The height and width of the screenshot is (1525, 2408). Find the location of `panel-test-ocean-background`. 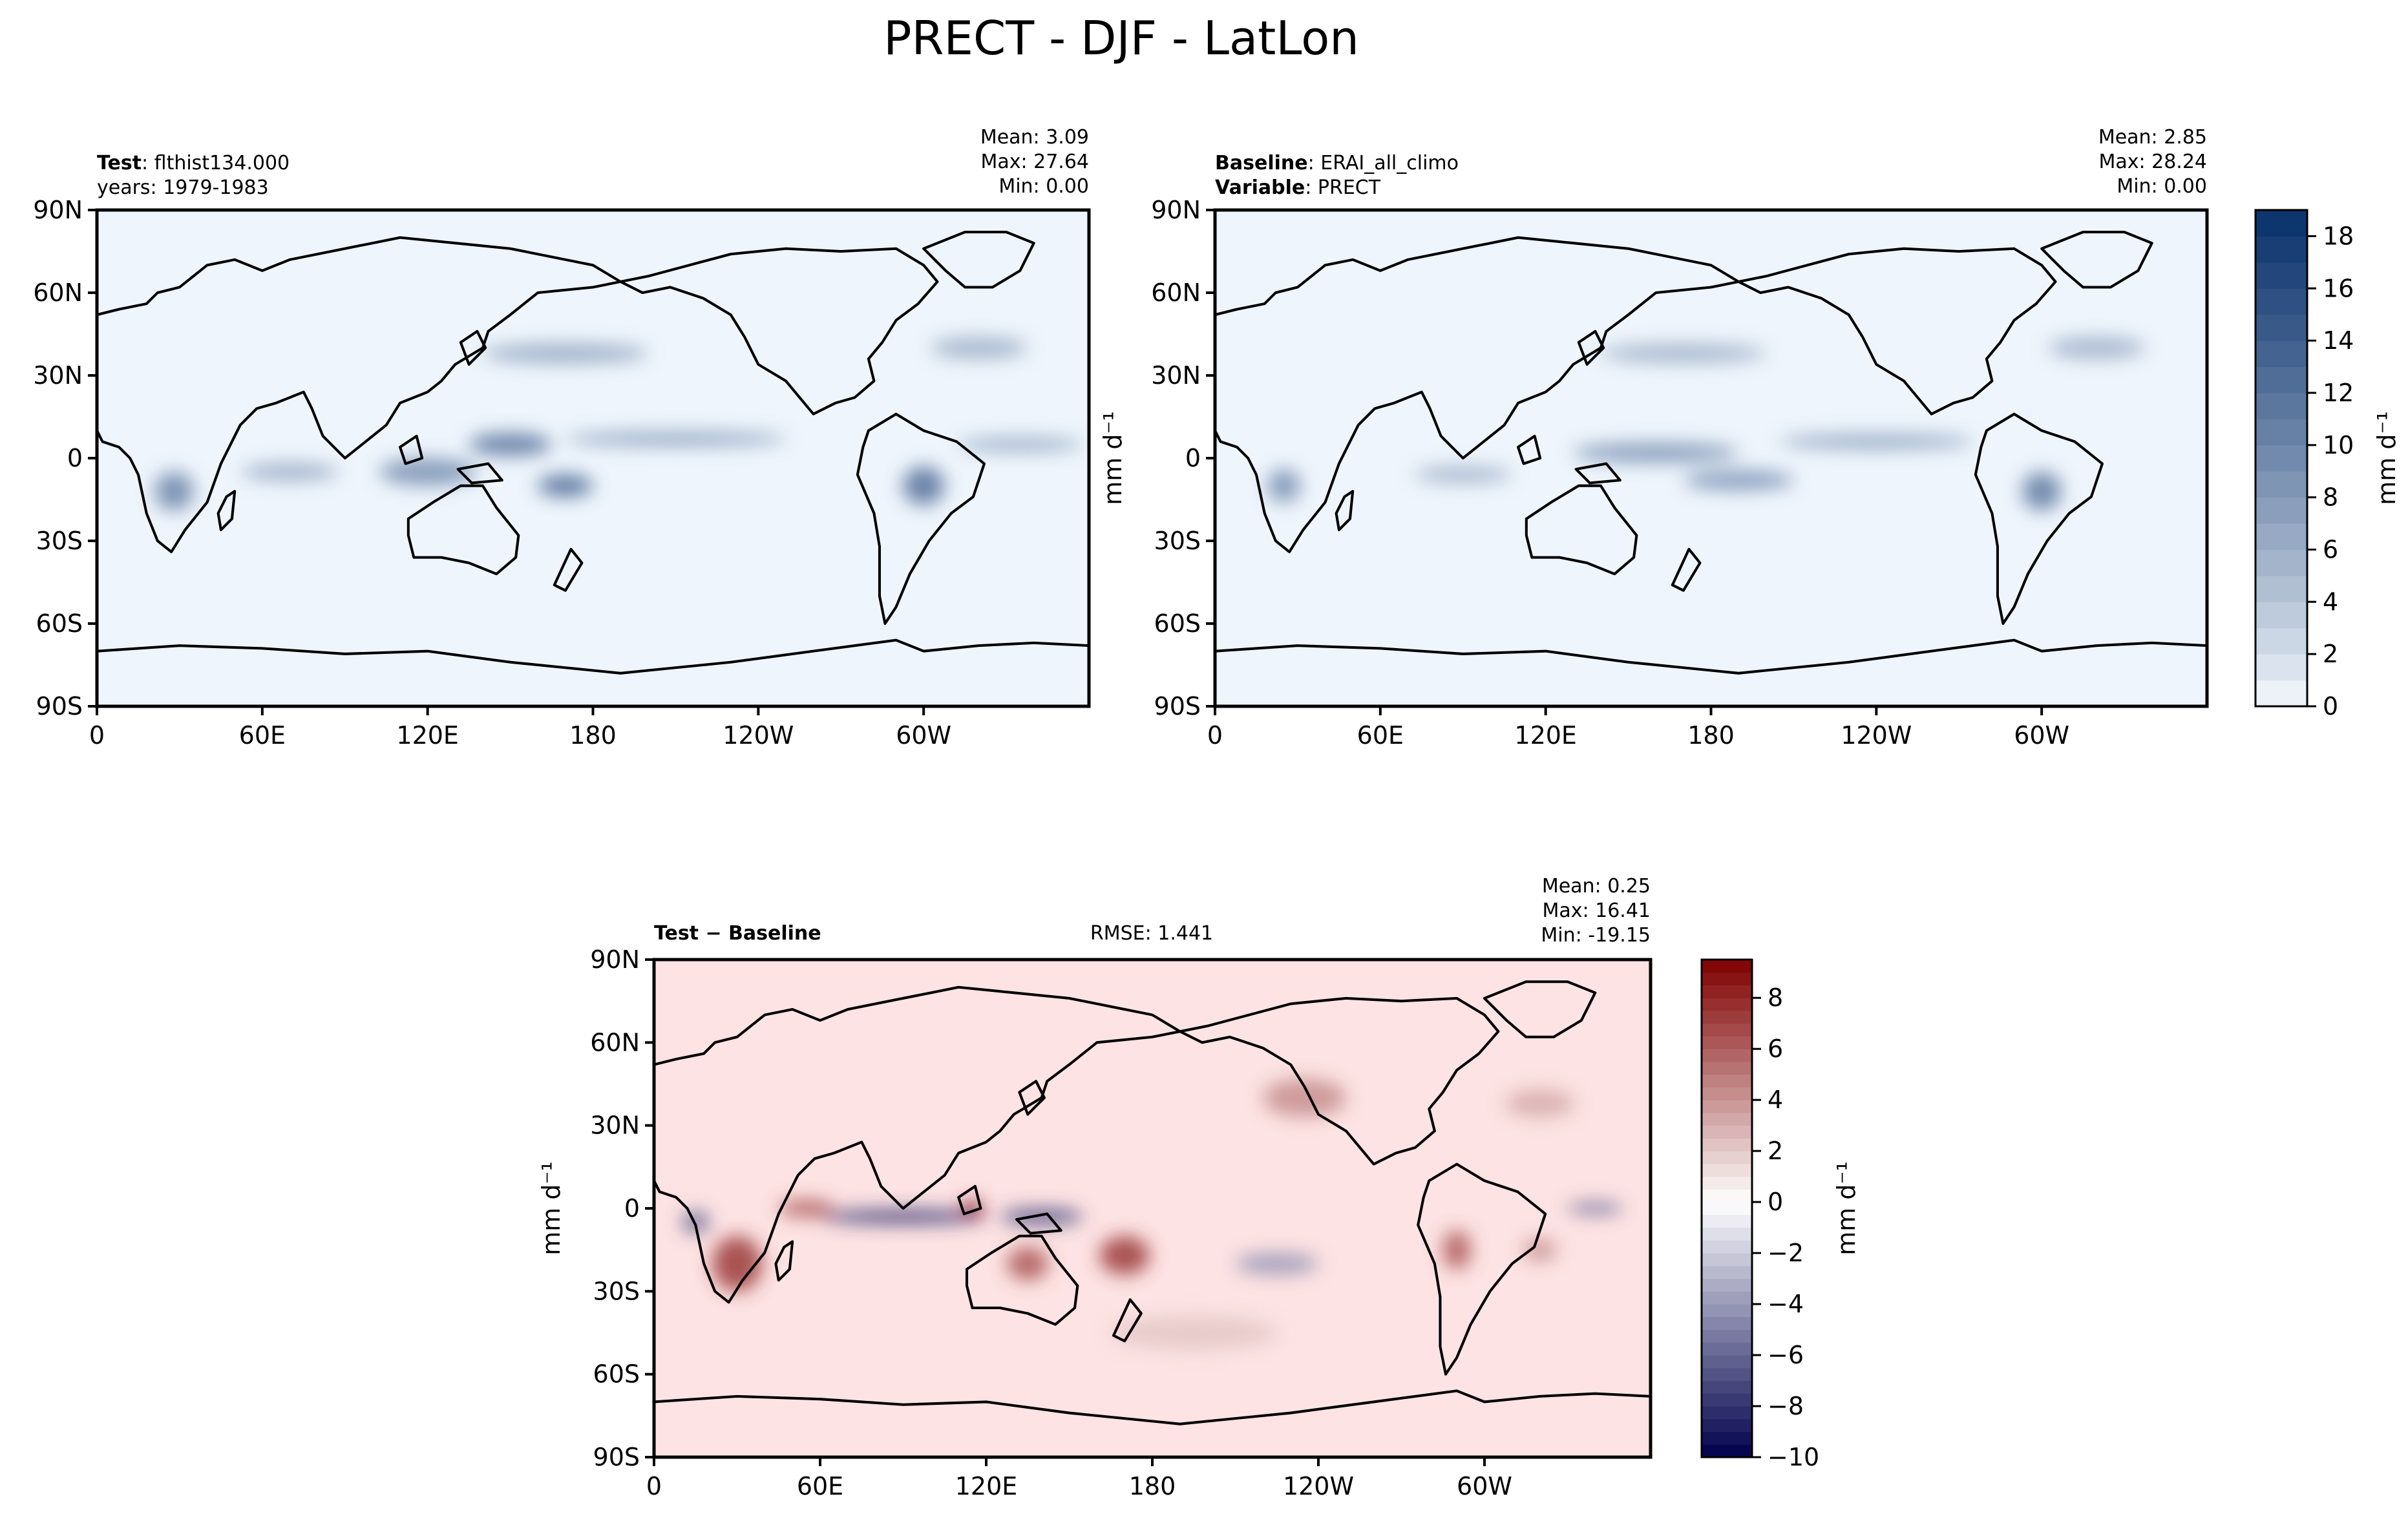

panel-test-ocean-background is located at coordinates (593, 458).